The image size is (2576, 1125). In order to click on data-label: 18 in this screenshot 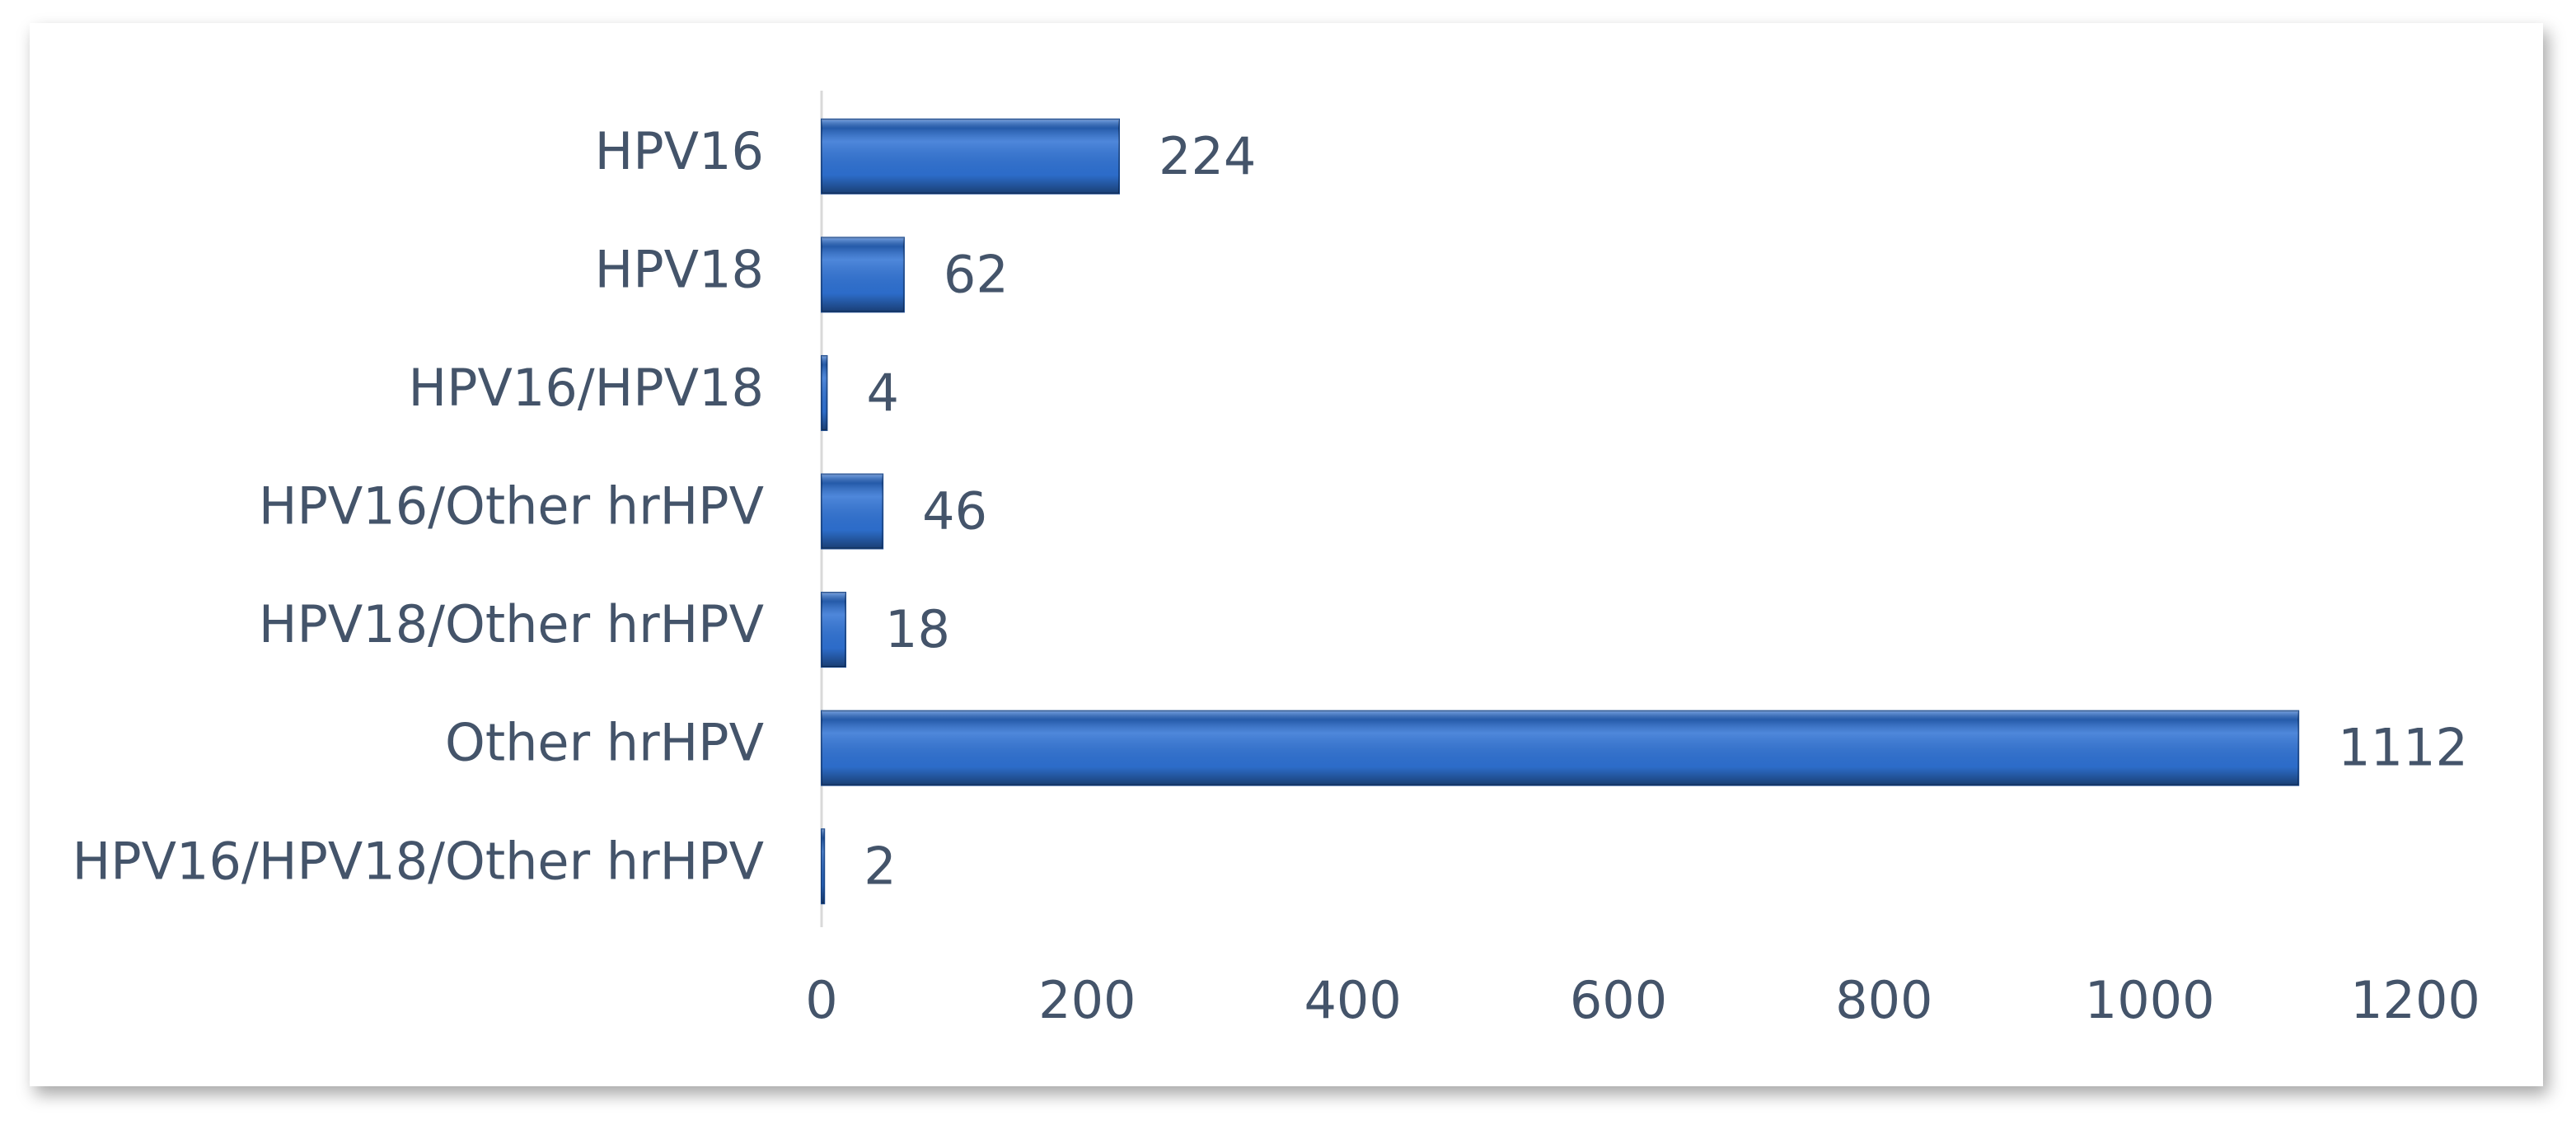, I will do `click(917, 629)`.